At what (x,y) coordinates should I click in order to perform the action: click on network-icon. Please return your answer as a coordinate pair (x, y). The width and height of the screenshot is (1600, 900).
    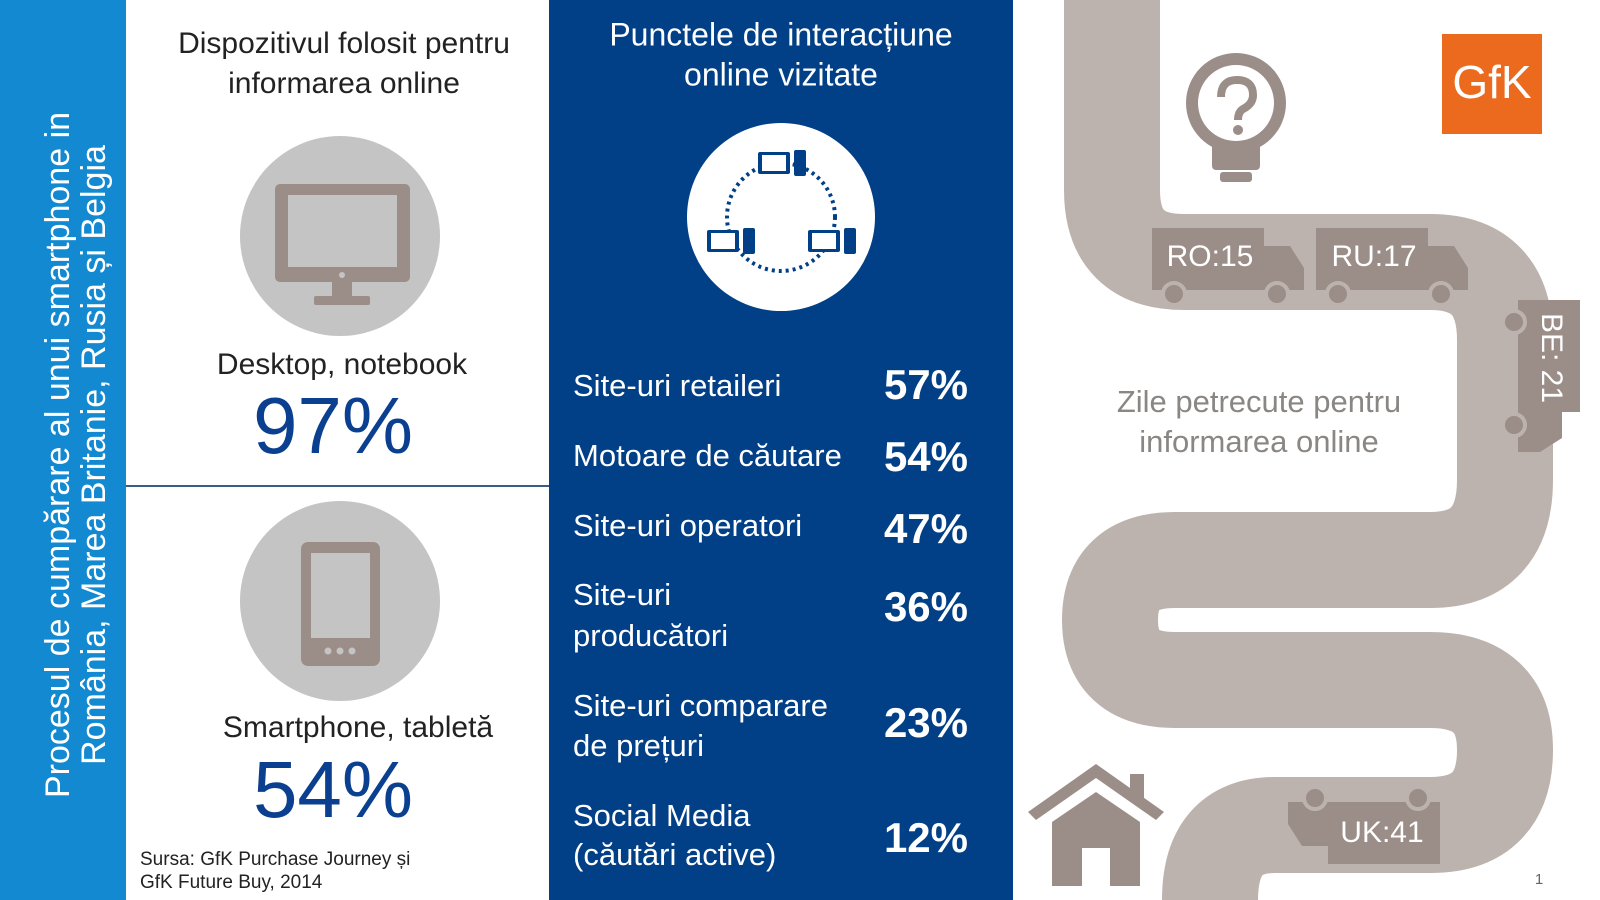
    Looking at the image, I should click on (781, 211).